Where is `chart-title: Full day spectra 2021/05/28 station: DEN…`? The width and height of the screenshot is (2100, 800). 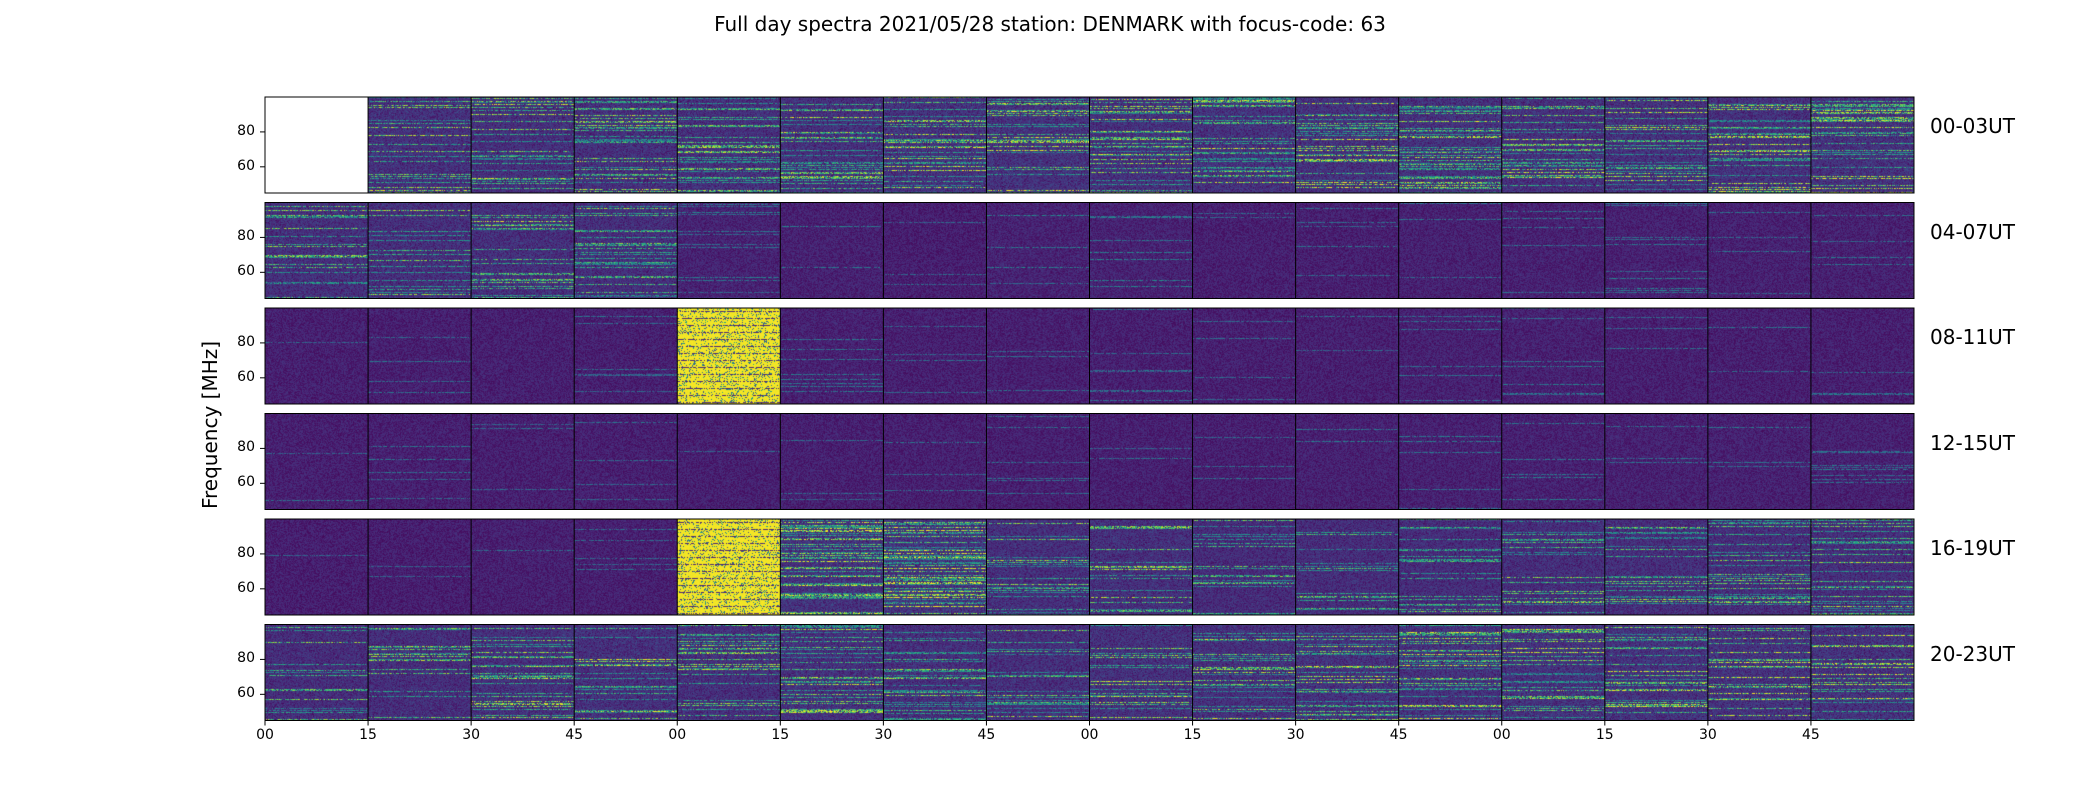
chart-title: Full day spectra 2021/05/28 station: DEN… is located at coordinates (1050, 24).